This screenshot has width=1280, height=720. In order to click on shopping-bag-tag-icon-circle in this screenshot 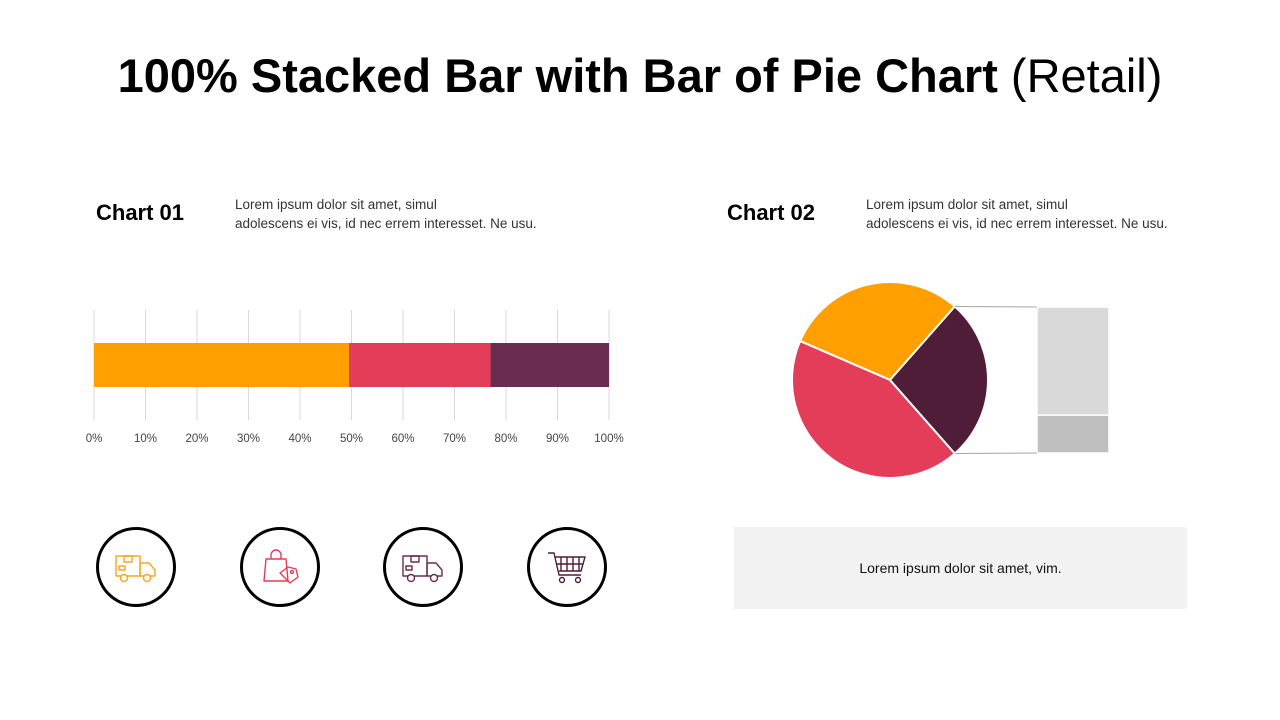, I will do `click(280, 567)`.